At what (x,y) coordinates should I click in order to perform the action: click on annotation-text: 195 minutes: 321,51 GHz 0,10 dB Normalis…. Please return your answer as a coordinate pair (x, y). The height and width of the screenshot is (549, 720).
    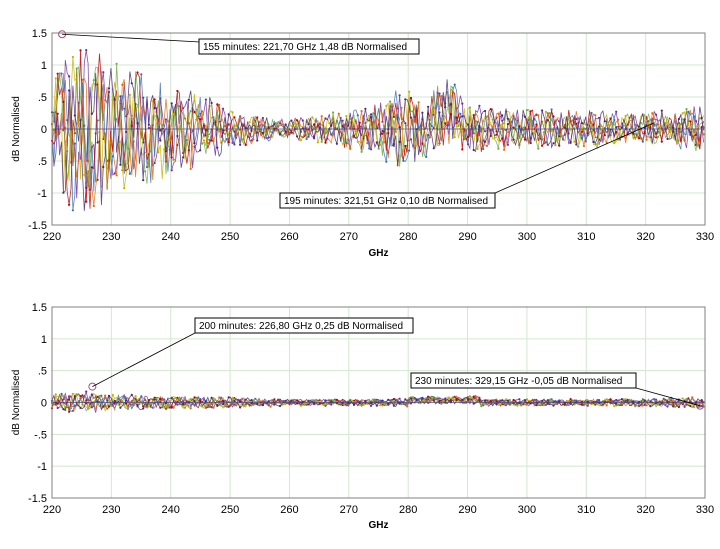
    Looking at the image, I should click on (386, 201).